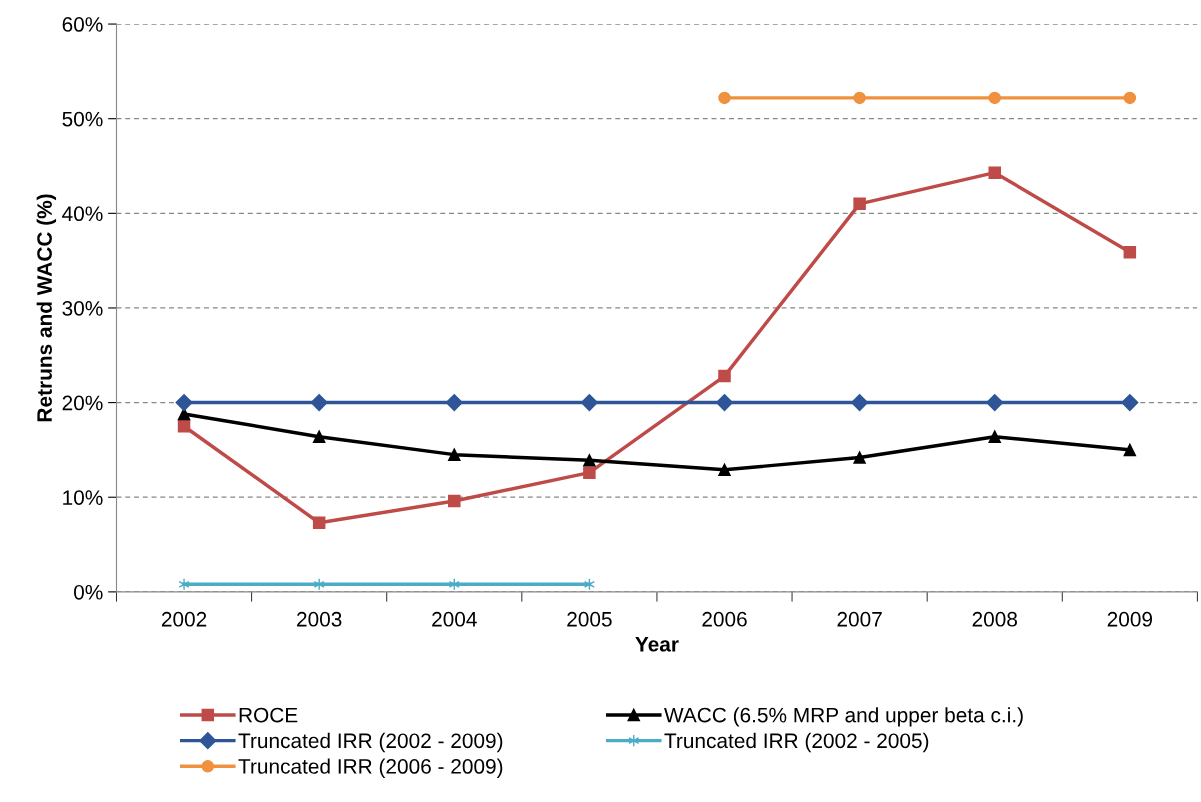 The height and width of the screenshot is (802, 1201). What do you see at coordinates (370, 742) in the screenshot?
I see `legend-label: Truncated IRR (2002 - 2009)` at bounding box center [370, 742].